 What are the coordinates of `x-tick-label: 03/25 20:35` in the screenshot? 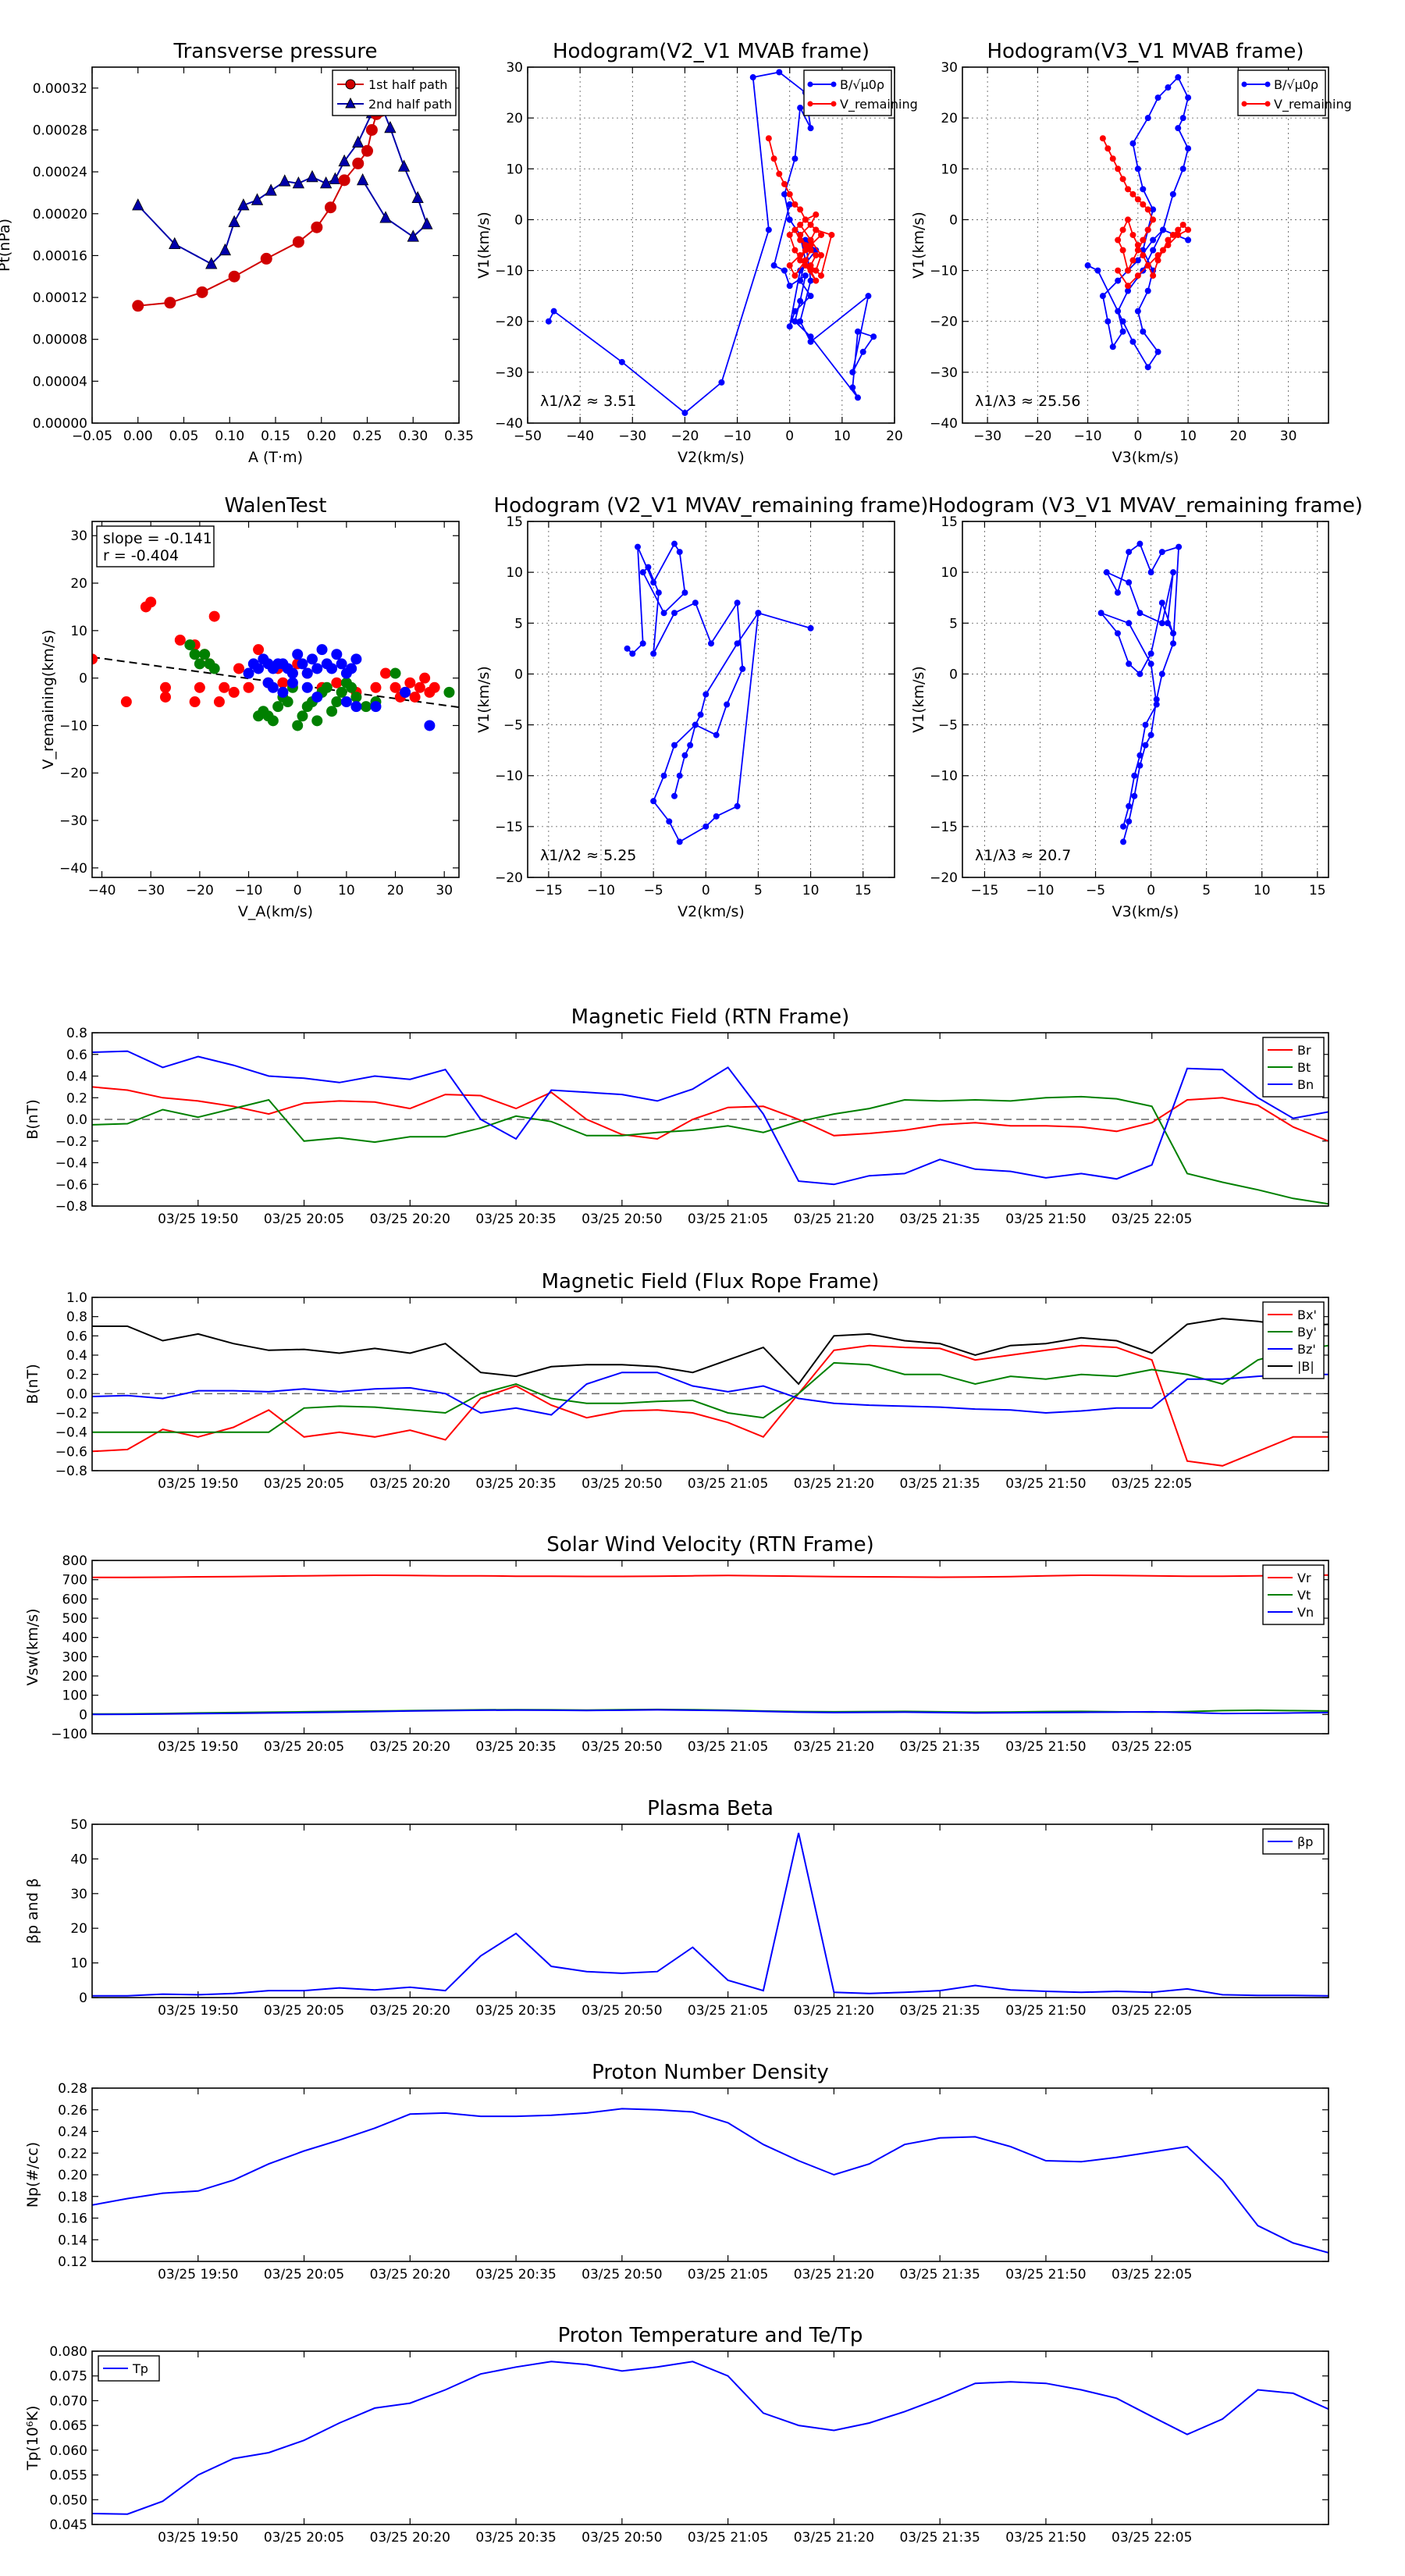 It's located at (515, 2274).